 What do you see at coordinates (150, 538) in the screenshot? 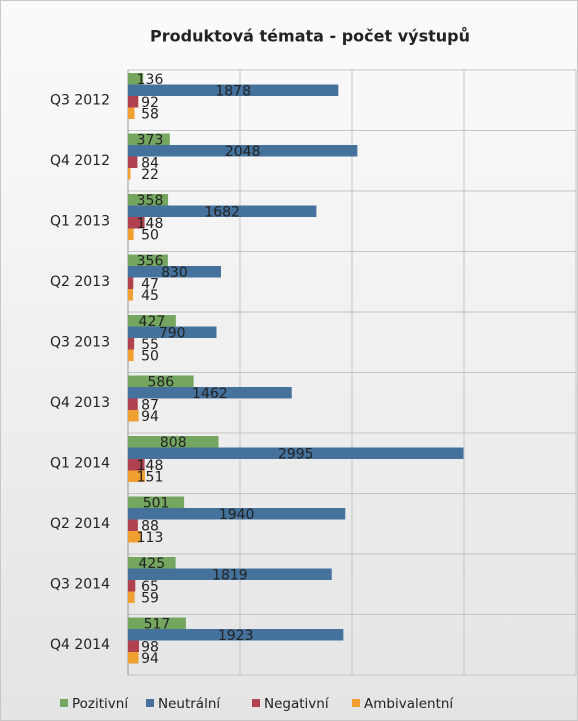
I see `data-label: 113` at bounding box center [150, 538].